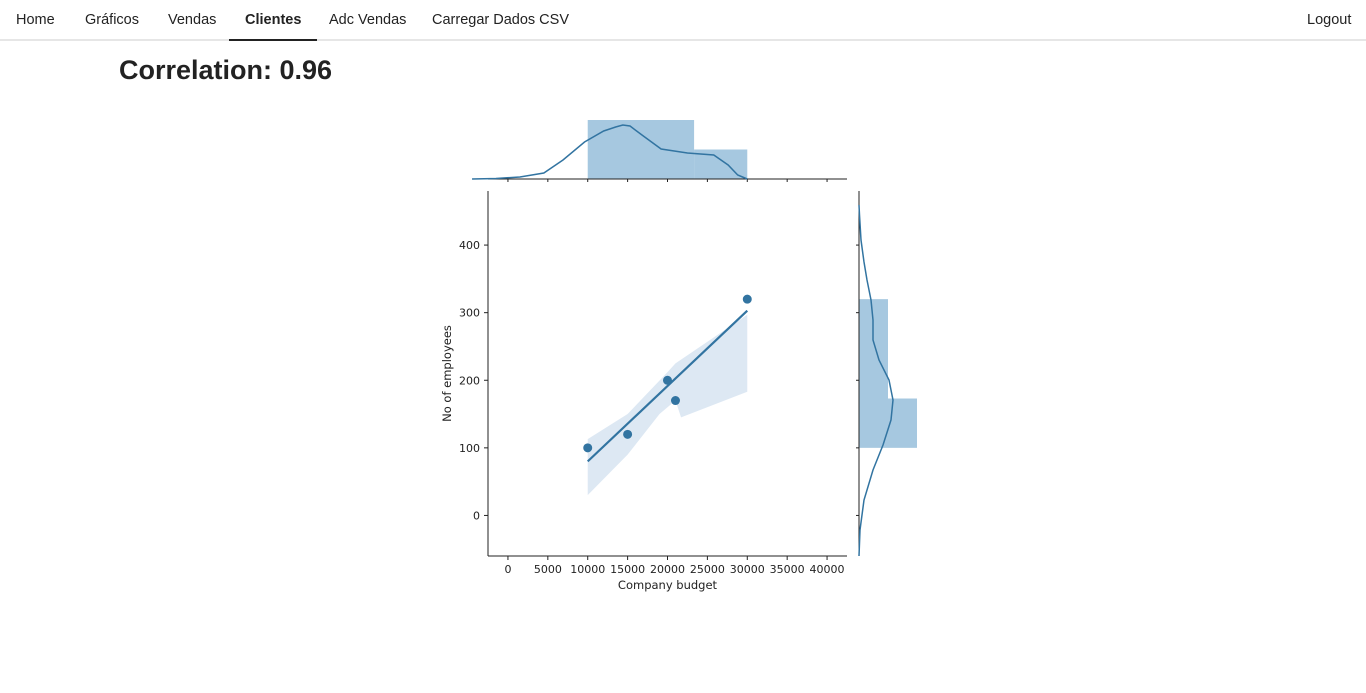 The height and width of the screenshot is (693, 1366). Describe the element at coordinates (667, 569) in the screenshot. I see `x-tick-label: 20000` at that location.